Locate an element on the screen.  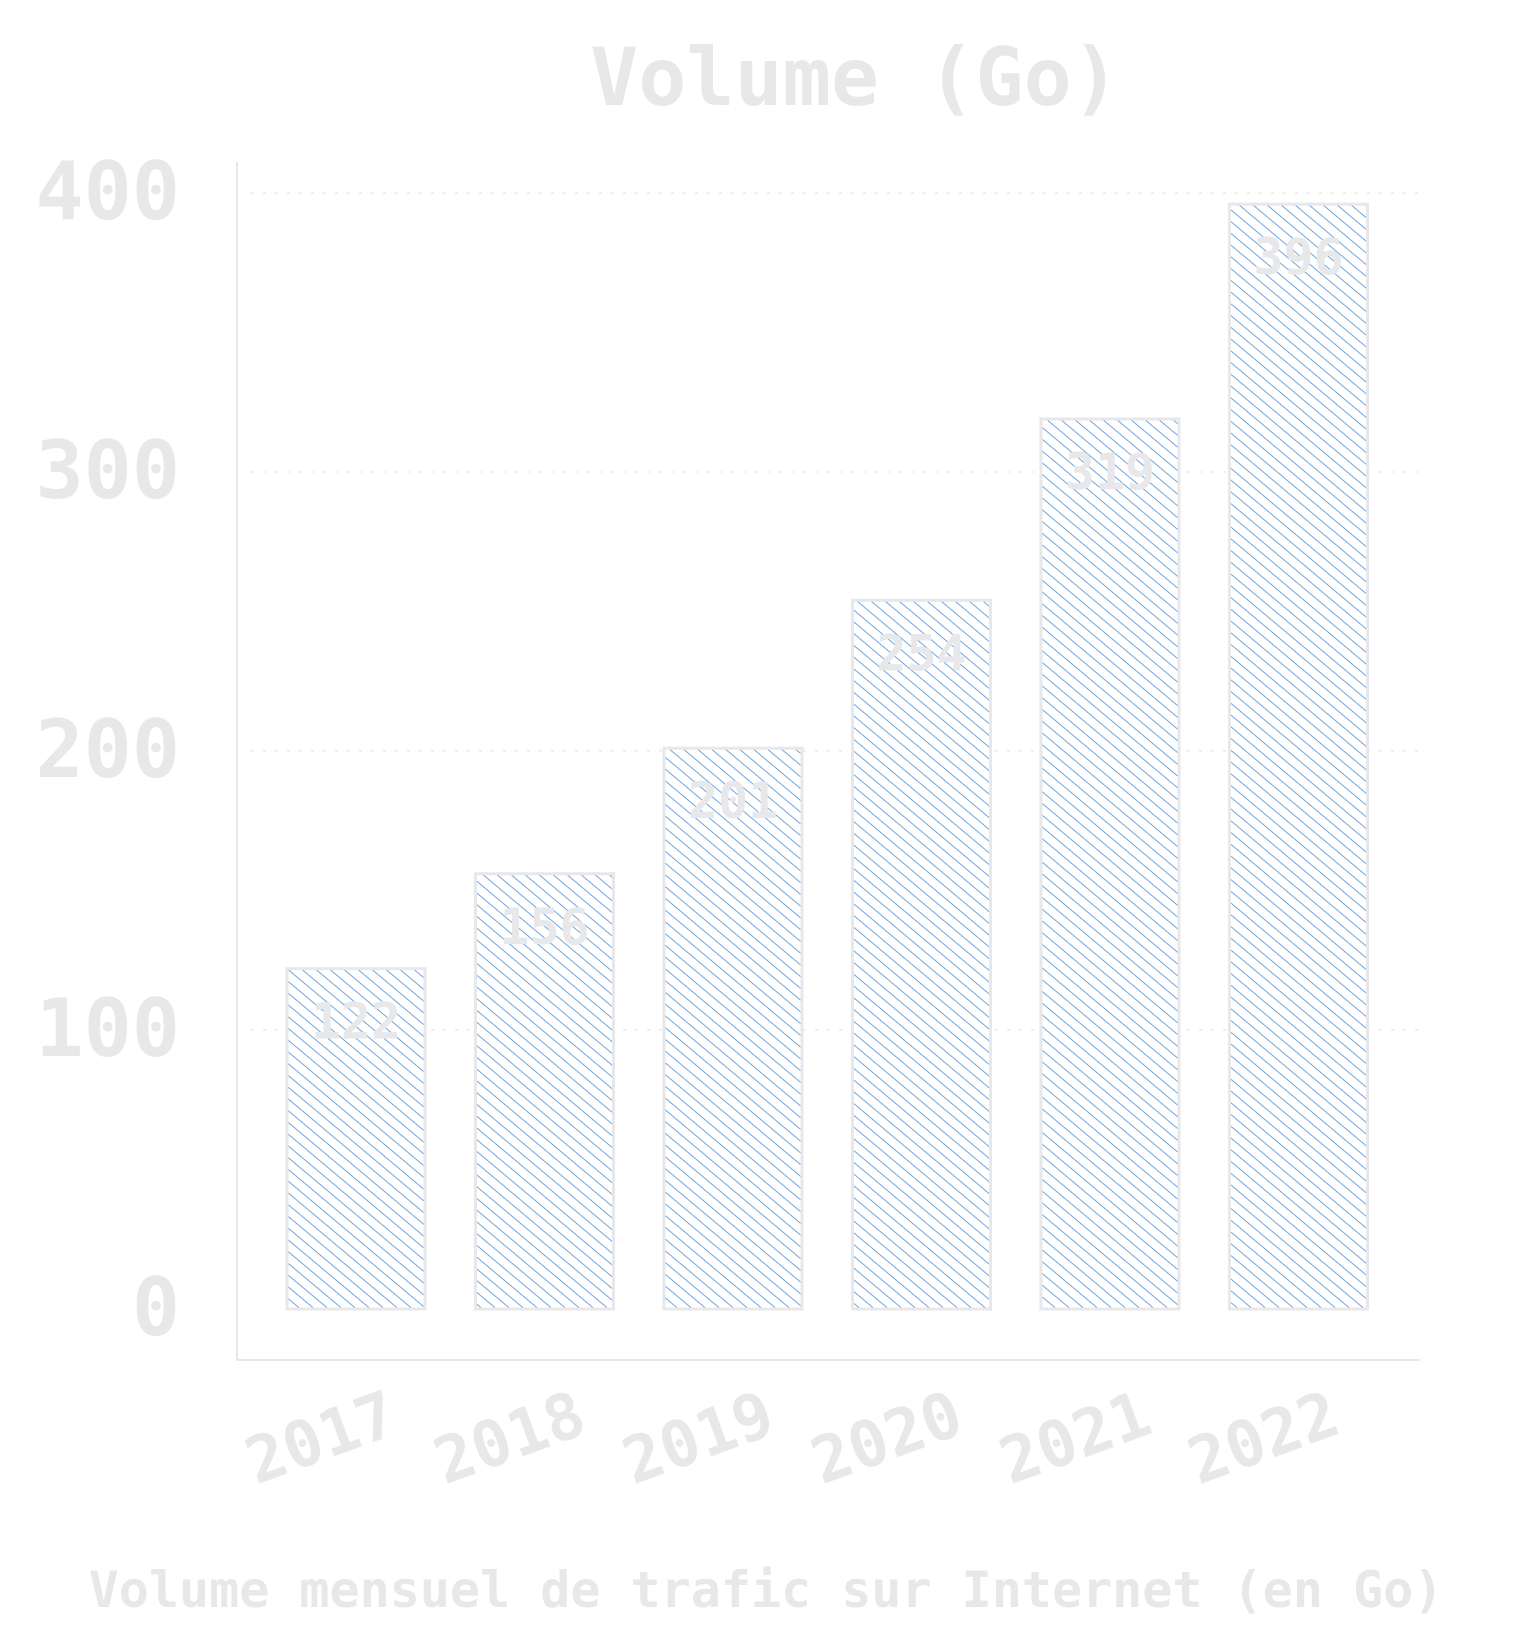
x-axis-ticks: 2017 2018 2019 2020 2021 2022 is located at coordinates (792, 1438).